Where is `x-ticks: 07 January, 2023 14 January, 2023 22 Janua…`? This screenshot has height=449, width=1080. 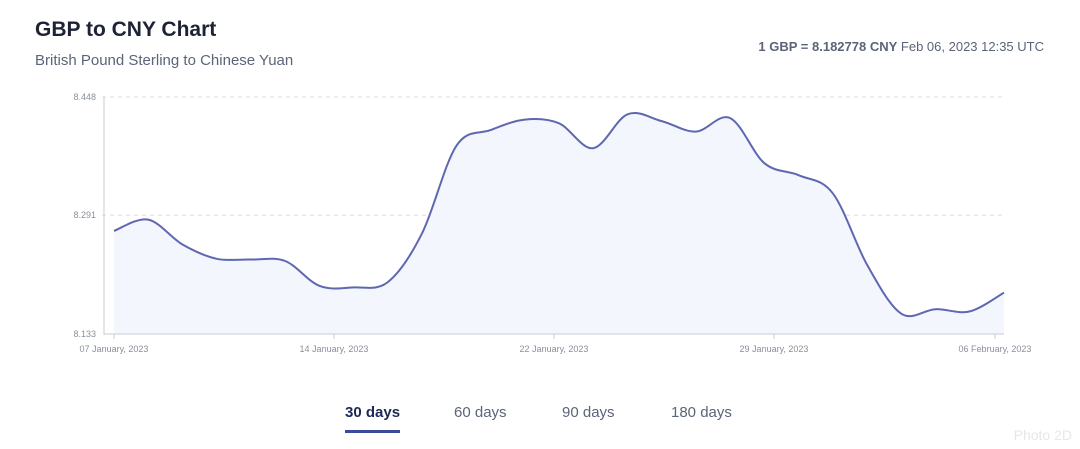 x-ticks: 07 January, 2023 14 January, 2023 22 Janua… is located at coordinates (556, 344).